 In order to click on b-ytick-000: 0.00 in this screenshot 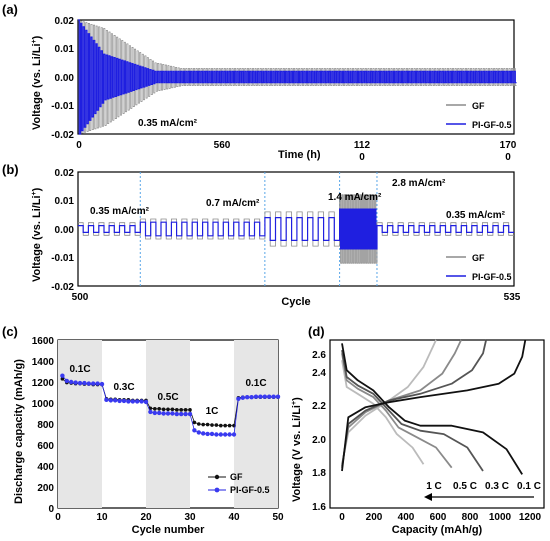, I will do `click(65, 230)`.